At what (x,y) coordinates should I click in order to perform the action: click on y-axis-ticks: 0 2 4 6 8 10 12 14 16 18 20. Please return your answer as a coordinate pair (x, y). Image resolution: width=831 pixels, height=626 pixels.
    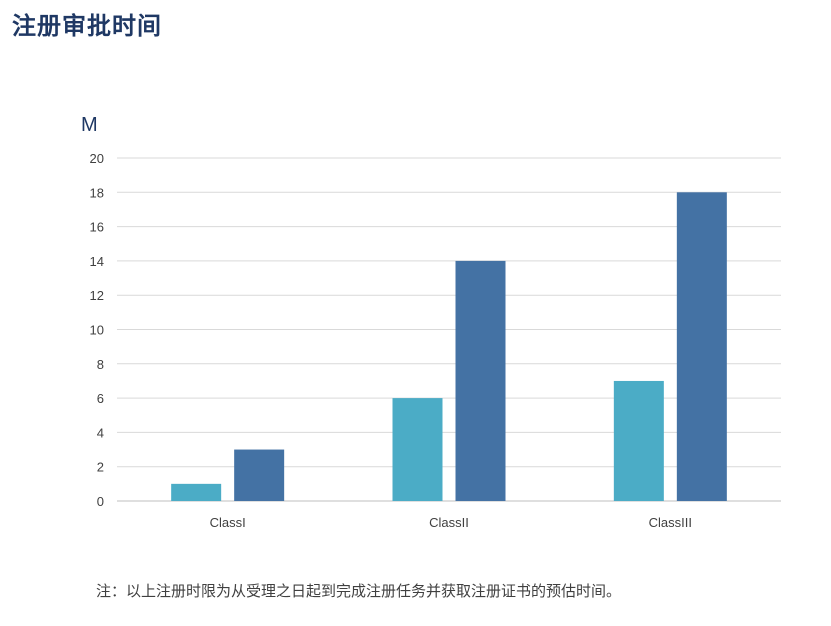
    Looking at the image, I should click on (97, 330).